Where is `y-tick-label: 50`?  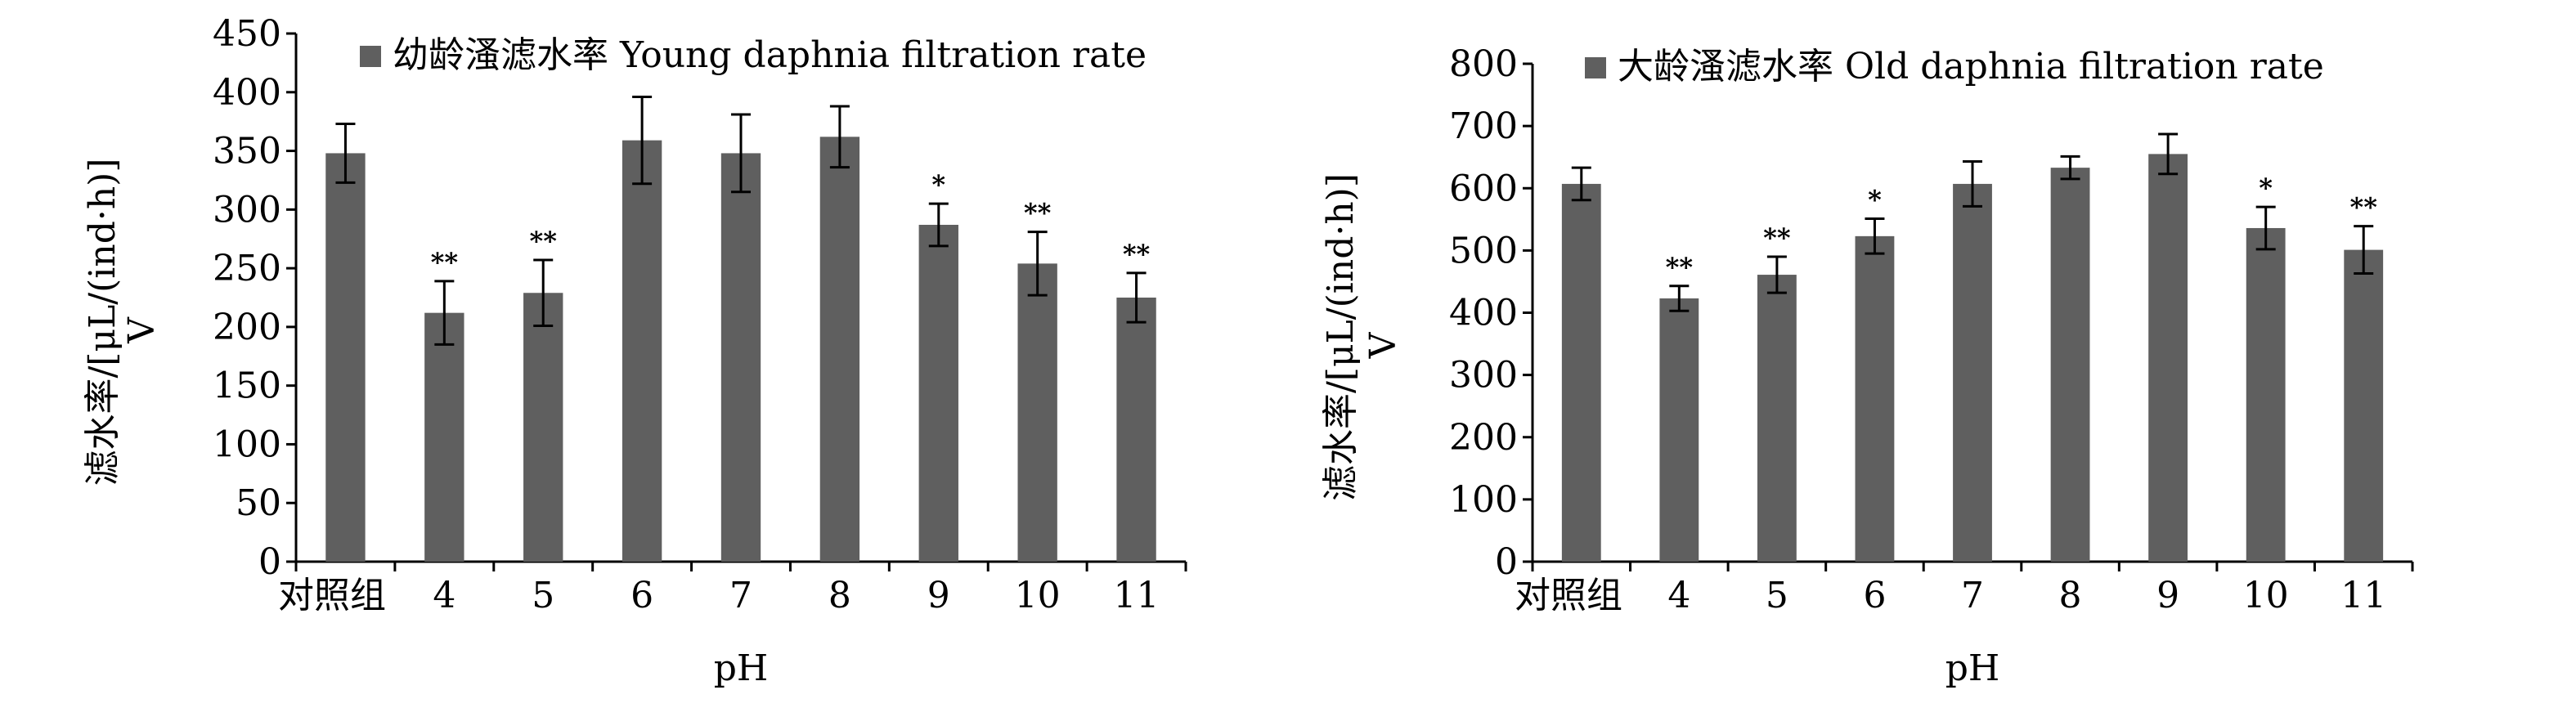 y-tick-label: 50 is located at coordinates (258, 503).